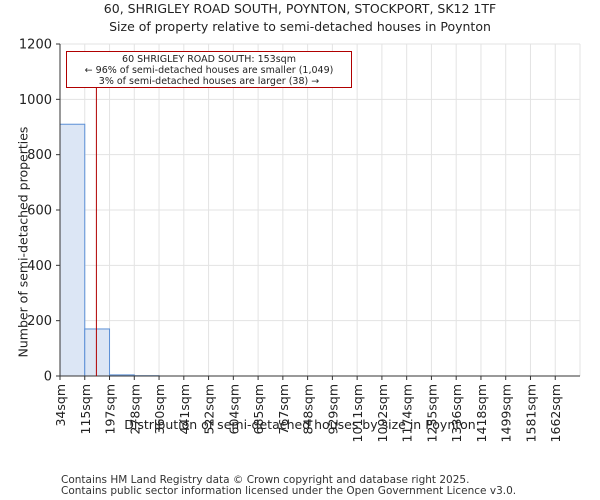 The height and width of the screenshot is (500, 600). Describe the element at coordinates (308, 409) in the screenshot. I see `x-tick-label: 848sqm` at that location.